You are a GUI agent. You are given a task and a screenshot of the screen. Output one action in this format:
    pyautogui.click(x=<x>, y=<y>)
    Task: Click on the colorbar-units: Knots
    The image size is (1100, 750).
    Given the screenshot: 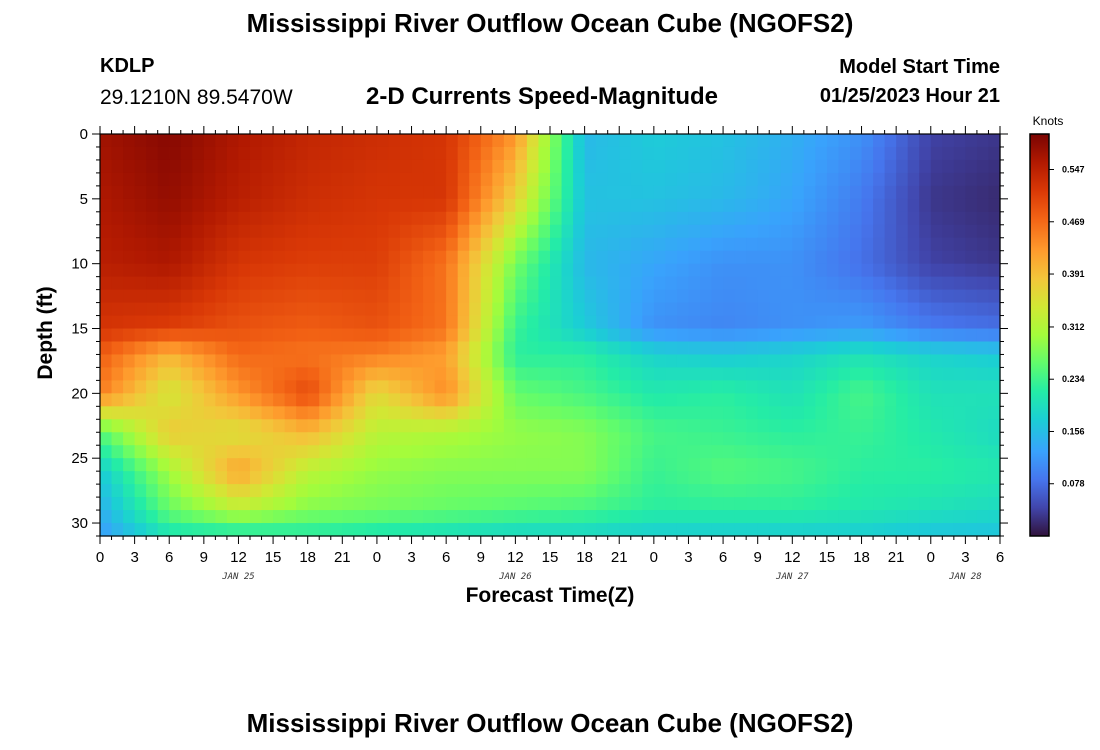 What is the action you would take?
    pyautogui.click(x=1048, y=121)
    